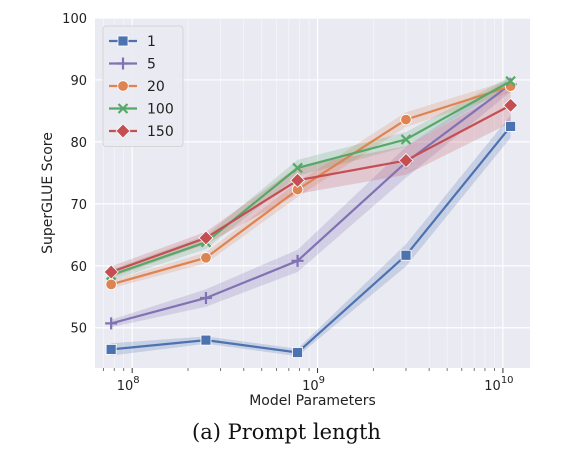 Image resolution: width=573 pixels, height=463 pixels. Describe the element at coordinates (78, 205) in the screenshot. I see `y-tick-label: 70` at that location.